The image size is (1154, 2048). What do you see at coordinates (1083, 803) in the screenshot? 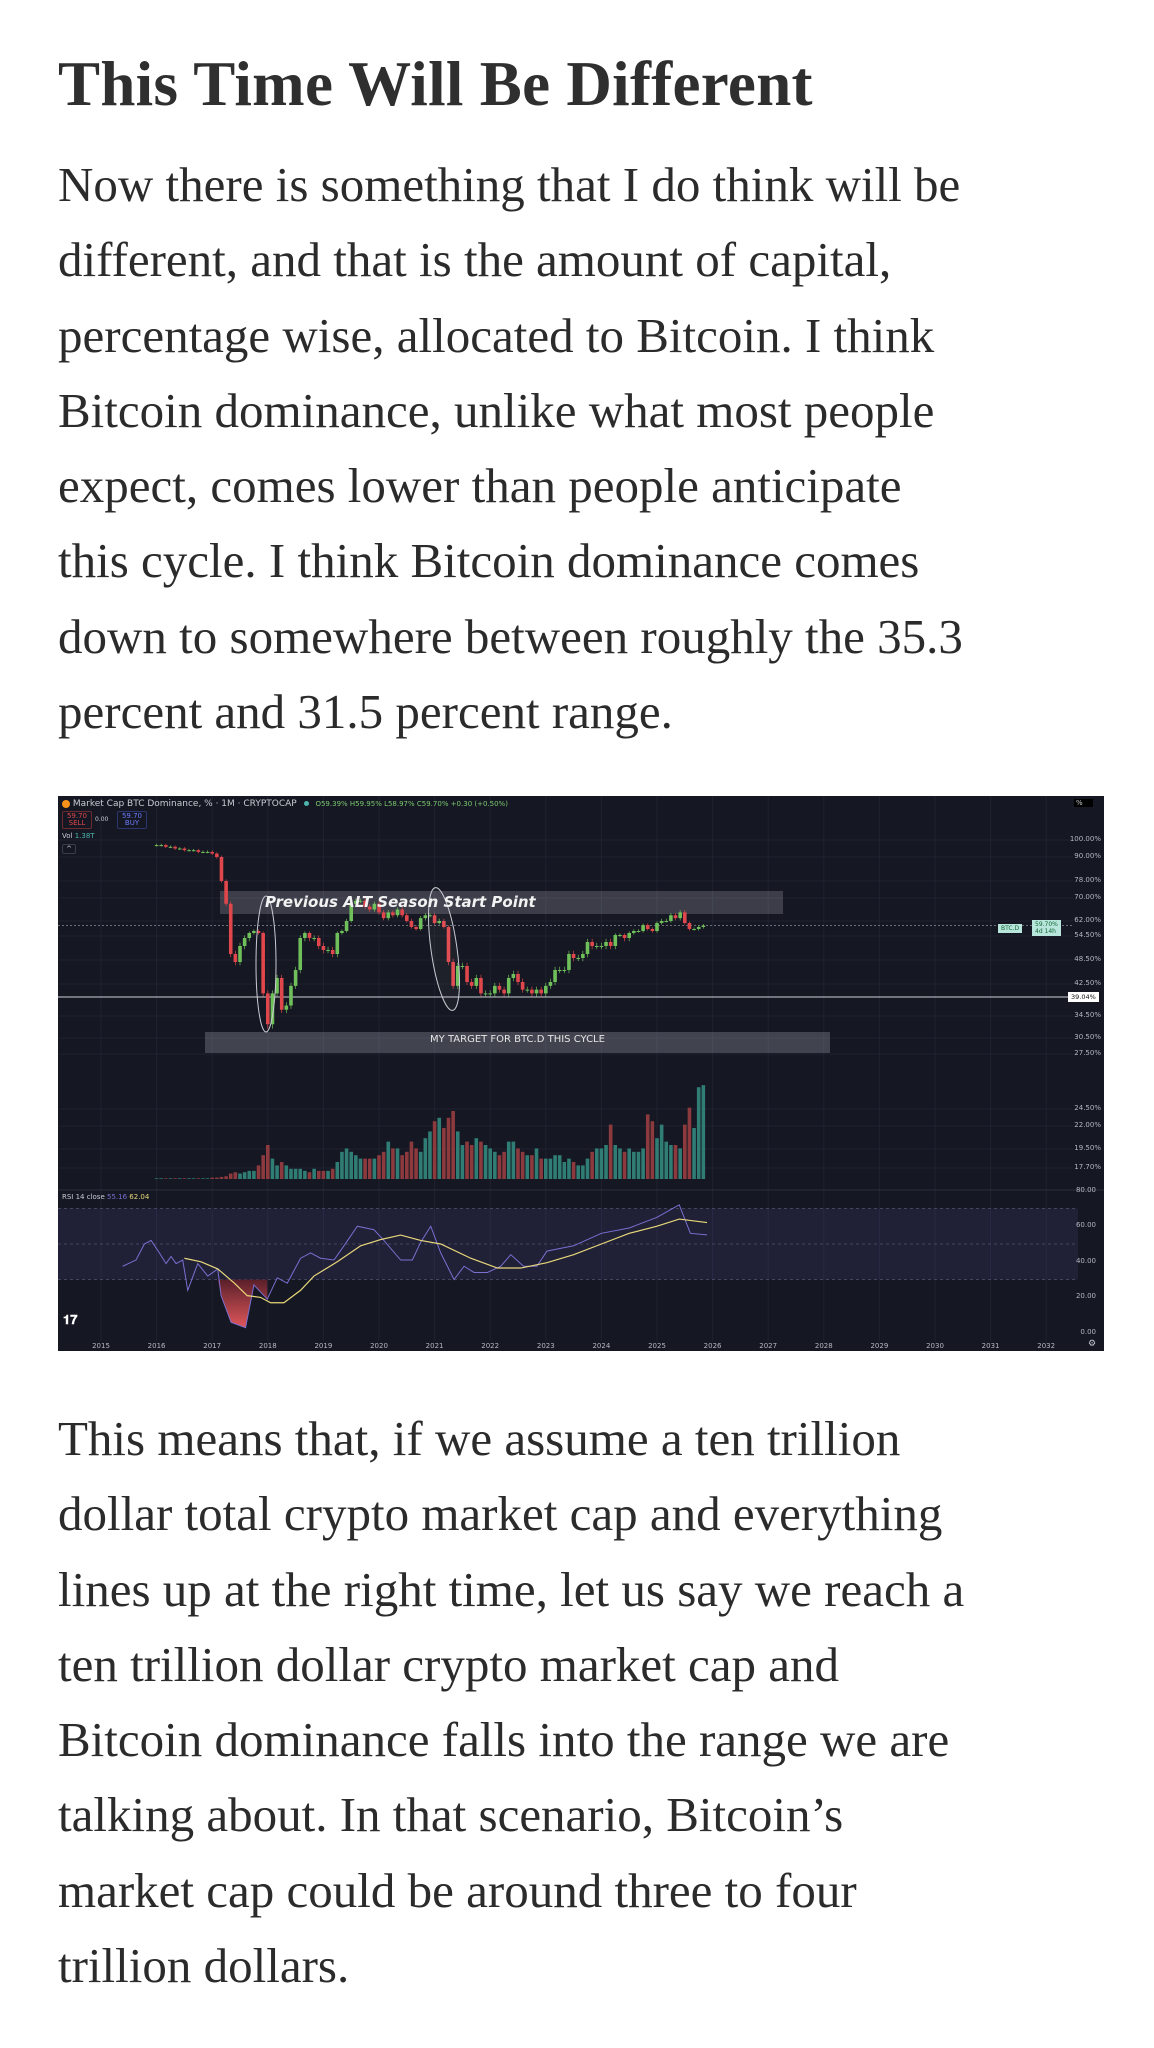
I see `axis-unit: %` at bounding box center [1083, 803].